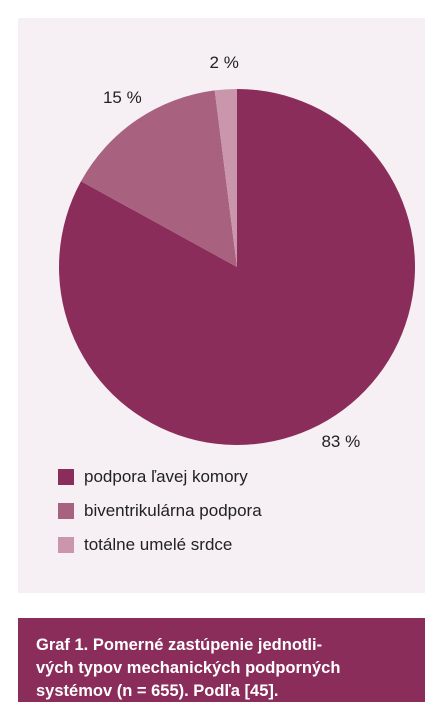  I want to click on pie-label-tah: 2 %, so click(224, 62).